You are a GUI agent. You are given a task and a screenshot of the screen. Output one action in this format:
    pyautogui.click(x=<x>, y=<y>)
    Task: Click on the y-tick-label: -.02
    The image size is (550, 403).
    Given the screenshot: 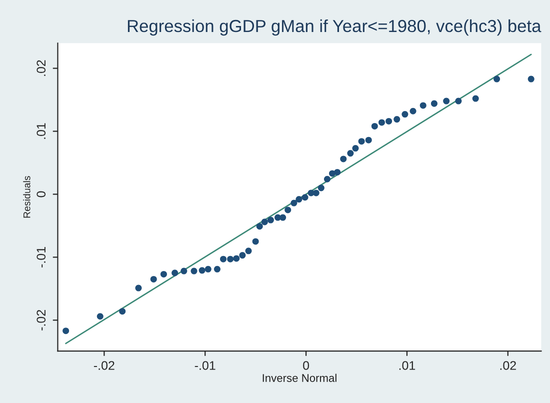 What is the action you would take?
    pyautogui.click(x=41, y=320)
    